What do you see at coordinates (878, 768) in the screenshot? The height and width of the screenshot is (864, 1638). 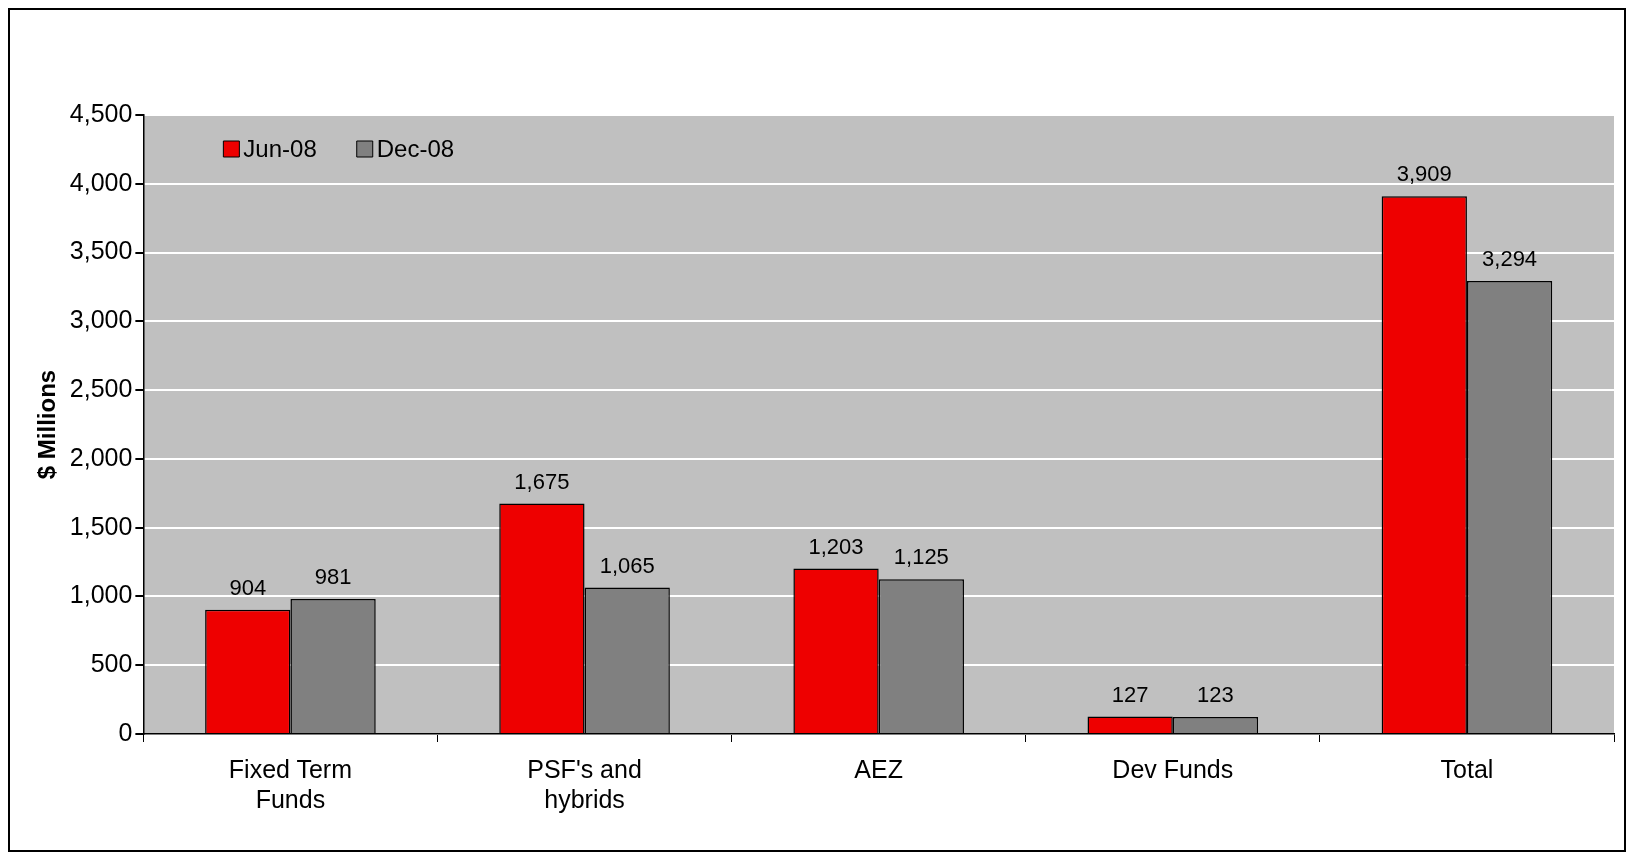 I see `x-tick-label: AEZ` at bounding box center [878, 768].